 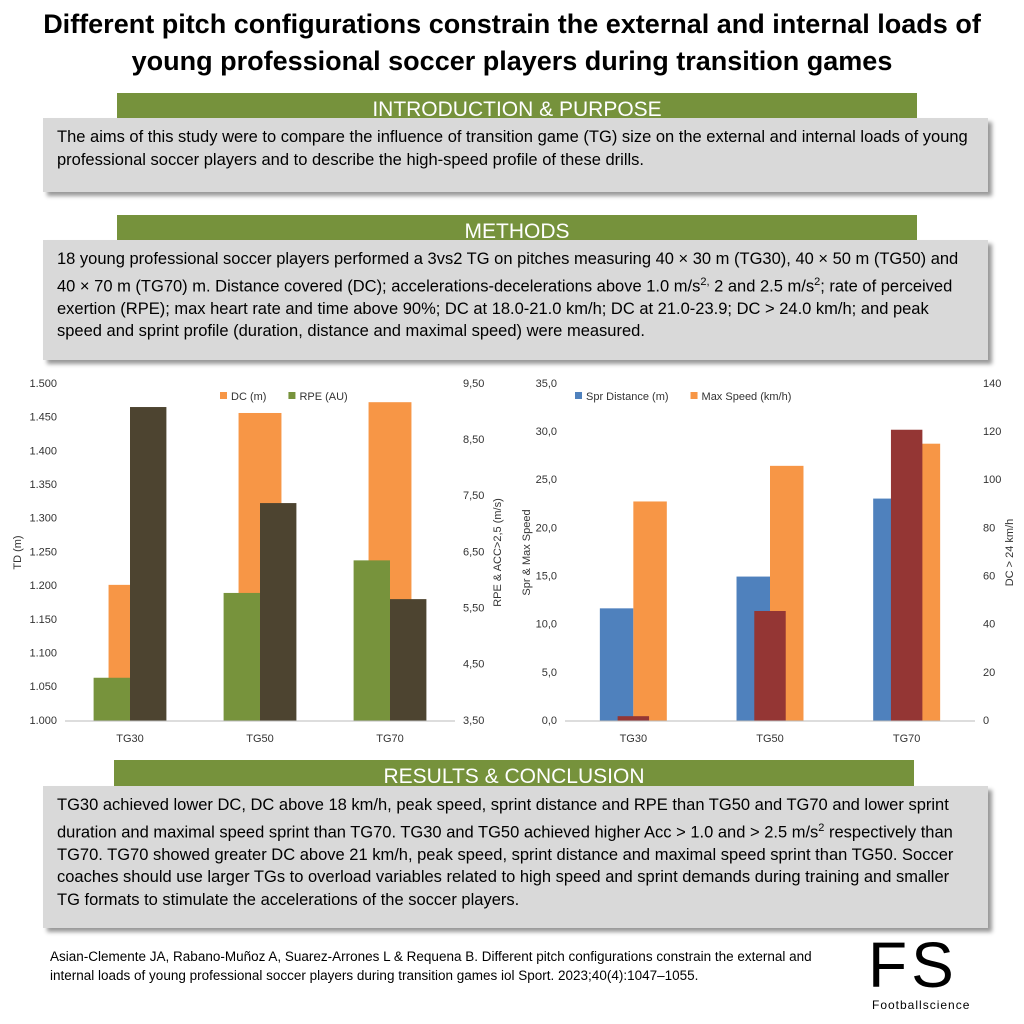 I want to click on logo-caption: Footballscience, so click(x=921, y=1005).